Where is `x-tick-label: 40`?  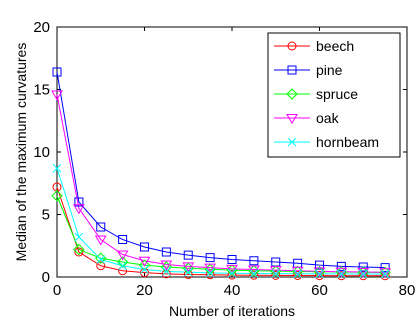
x-tick-label: 40 is located at coordinates (232, 290).